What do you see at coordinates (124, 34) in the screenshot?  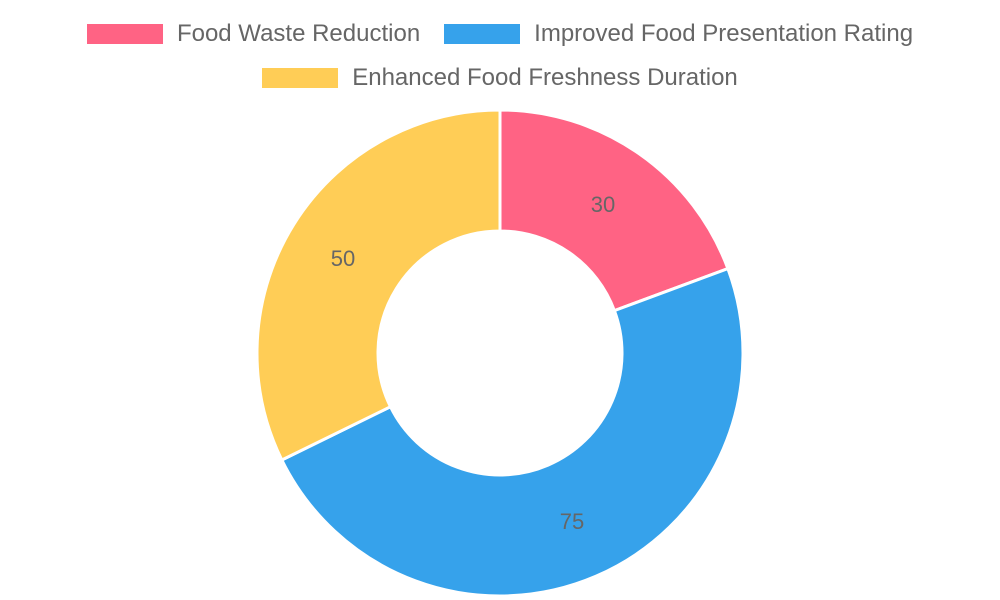 I see `legend-swatch-pink` at bounding box center [124, 34].